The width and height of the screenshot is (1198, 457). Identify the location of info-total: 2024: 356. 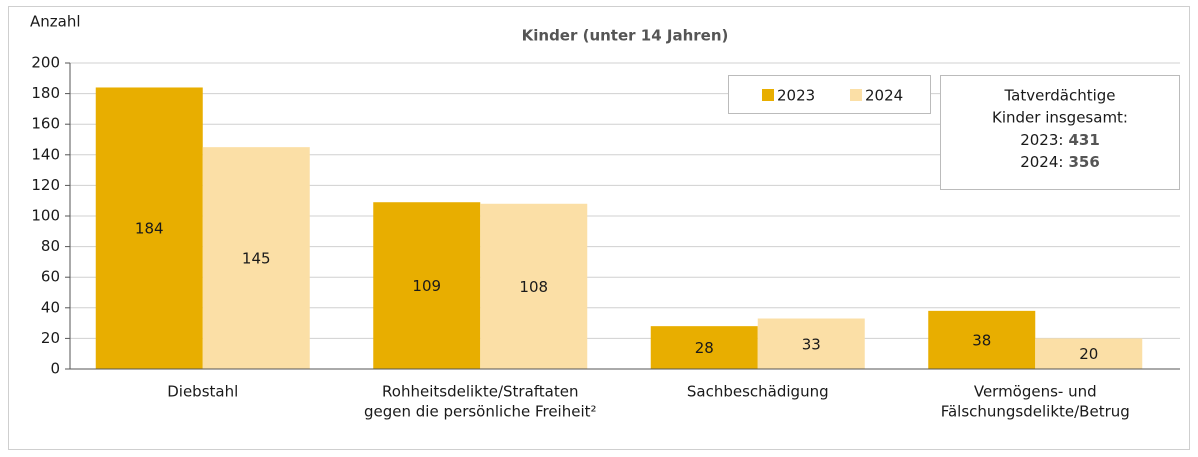
(1060, 162).